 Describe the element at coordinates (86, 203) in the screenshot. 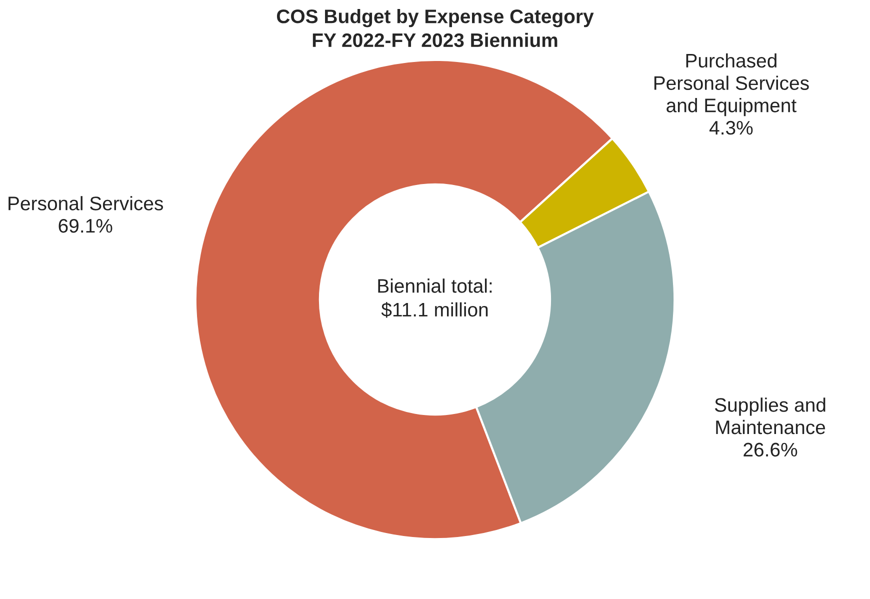

I see `slice-label: Personal Services` at that location.